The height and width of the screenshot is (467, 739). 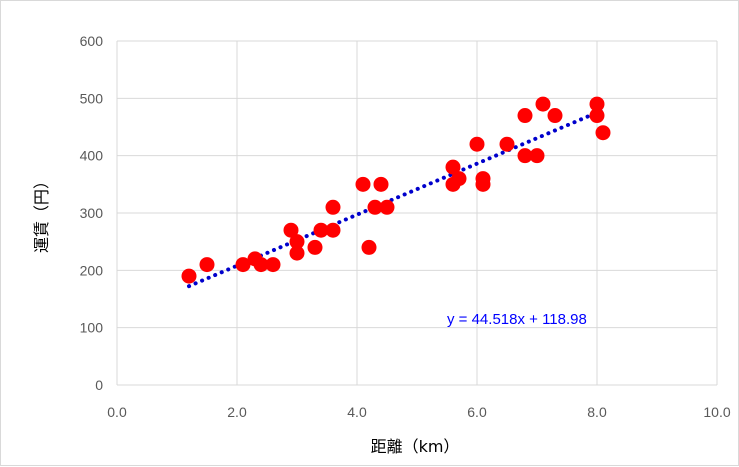 I want to click on x-tick-label: 4.0, so click(x=357, y=412).